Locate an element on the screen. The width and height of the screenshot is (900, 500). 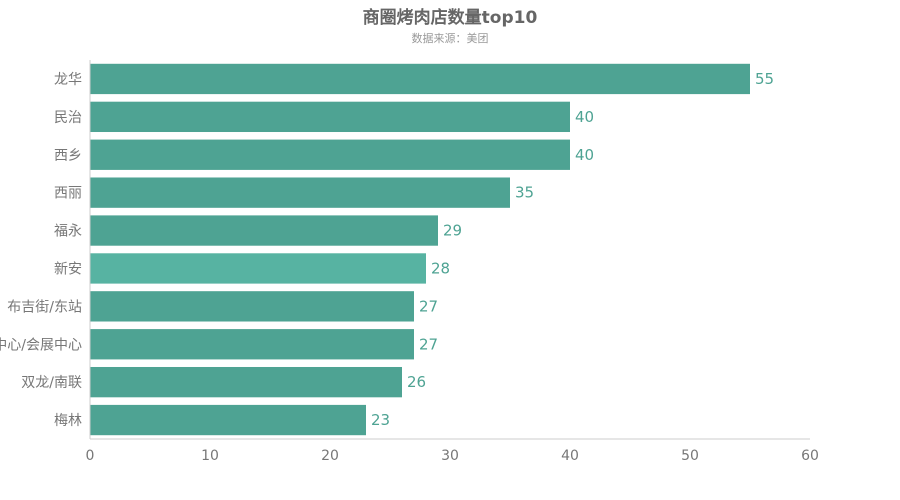
value-label-7: 27 is located at coordinates (428, 344).